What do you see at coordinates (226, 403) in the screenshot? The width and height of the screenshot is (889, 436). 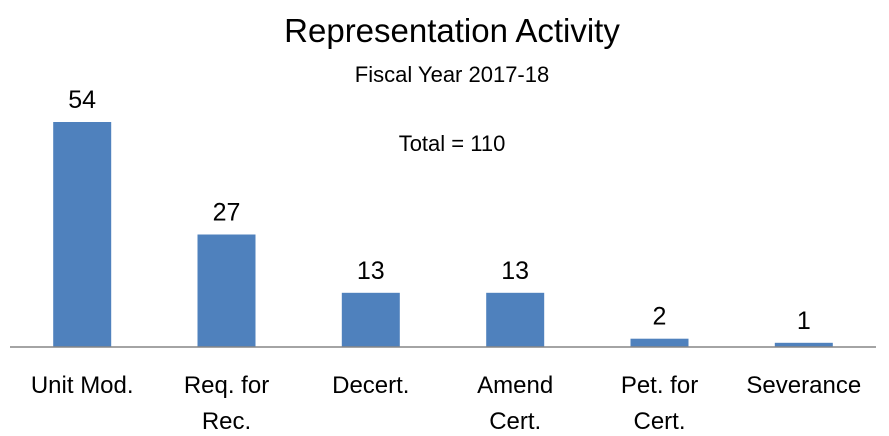 I see `category-label-2: Req. for Rec.` at bounding box center [226, 403].